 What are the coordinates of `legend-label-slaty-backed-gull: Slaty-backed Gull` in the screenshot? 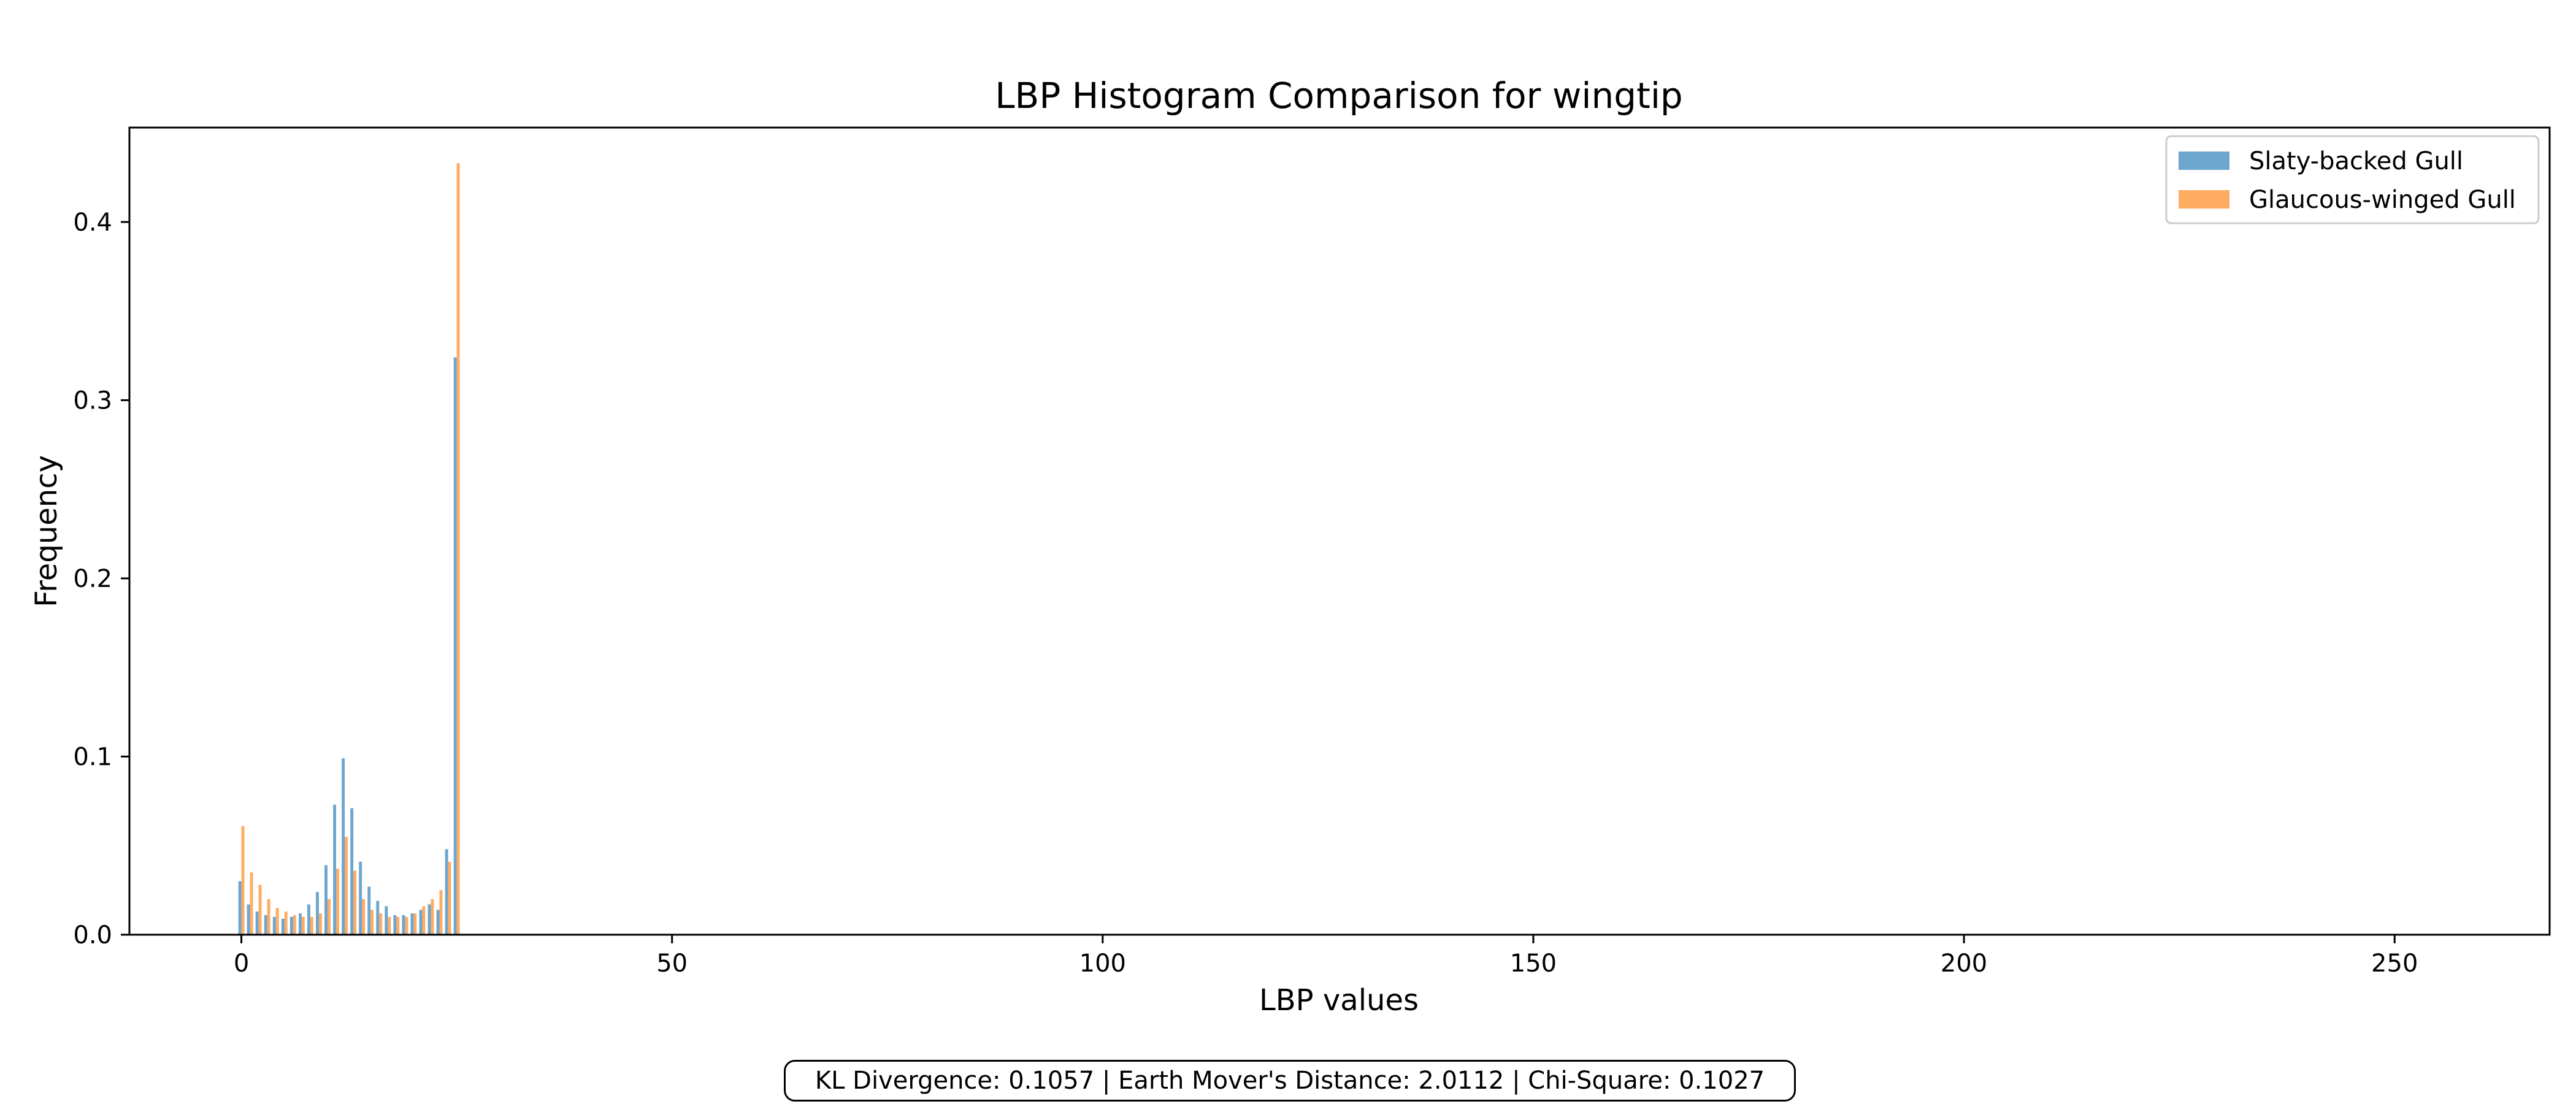 It's located at (2356, 161).